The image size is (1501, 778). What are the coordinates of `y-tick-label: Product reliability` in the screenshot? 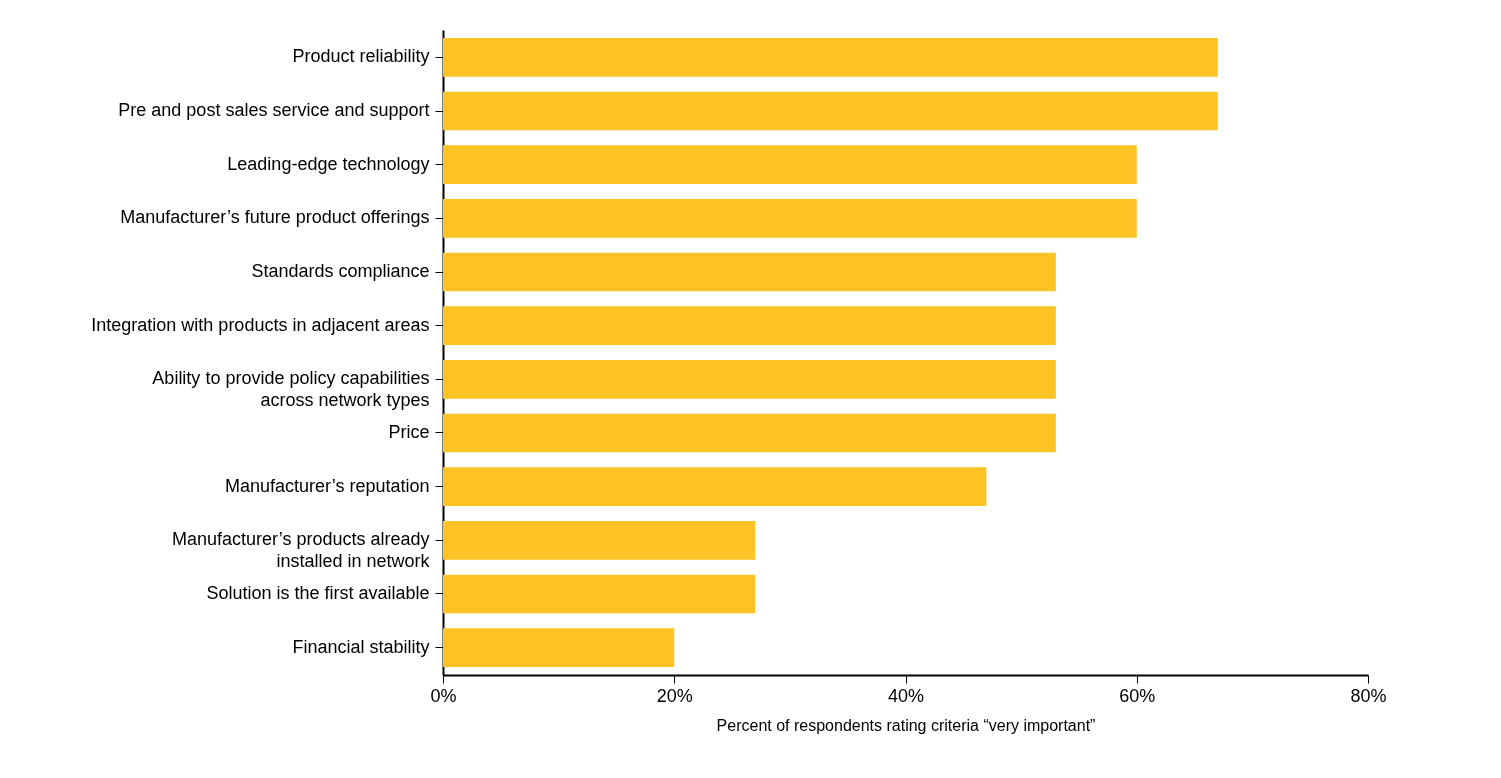 It's located at (361, 56).